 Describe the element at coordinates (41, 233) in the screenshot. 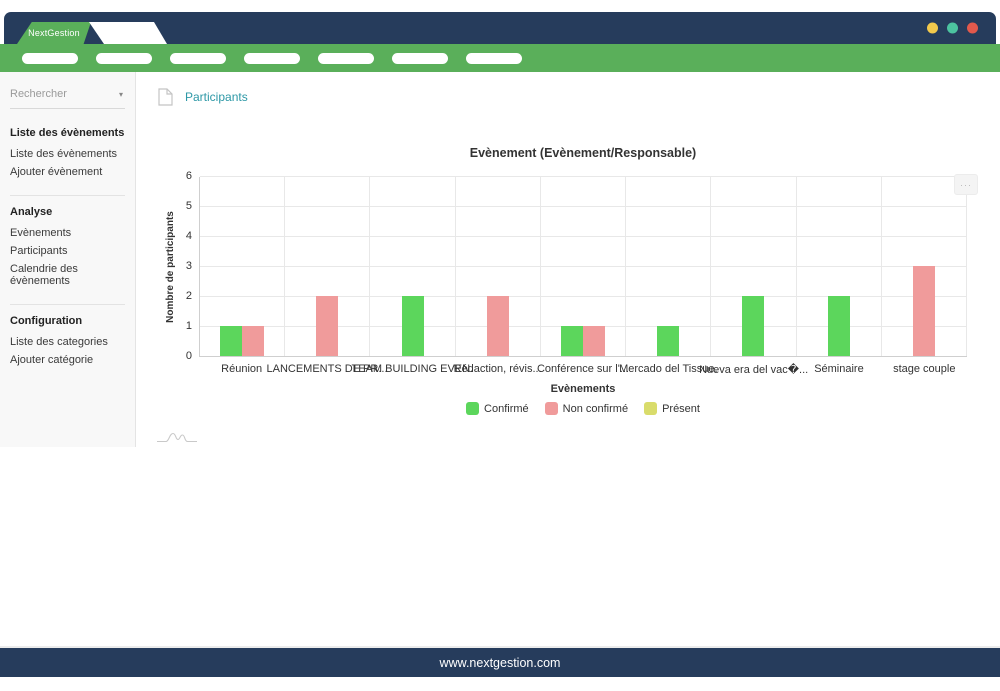

I see `sidebar-item-ev-nements: Evènements` at that location.